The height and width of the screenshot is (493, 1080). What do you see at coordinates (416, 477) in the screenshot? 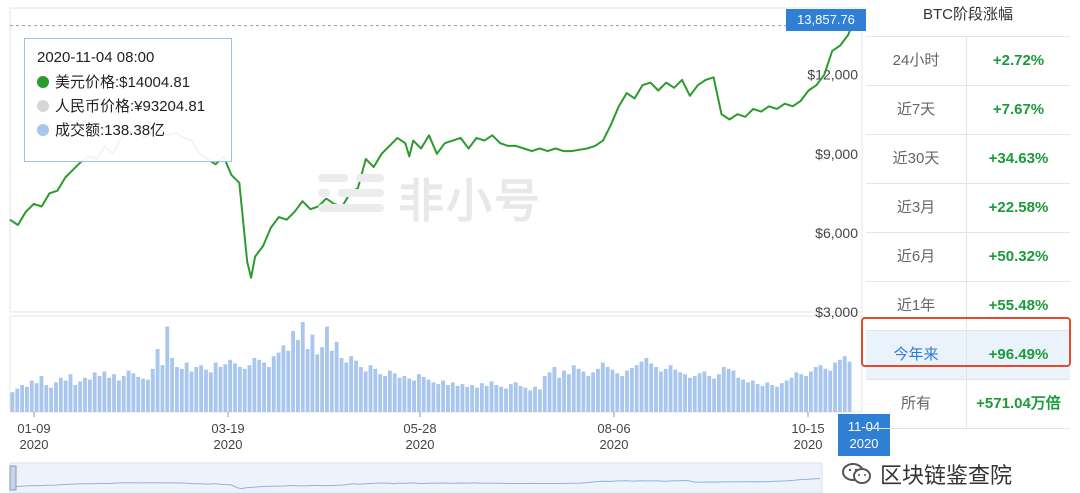
I see `range-navigator` at bounding box center [416, 477].